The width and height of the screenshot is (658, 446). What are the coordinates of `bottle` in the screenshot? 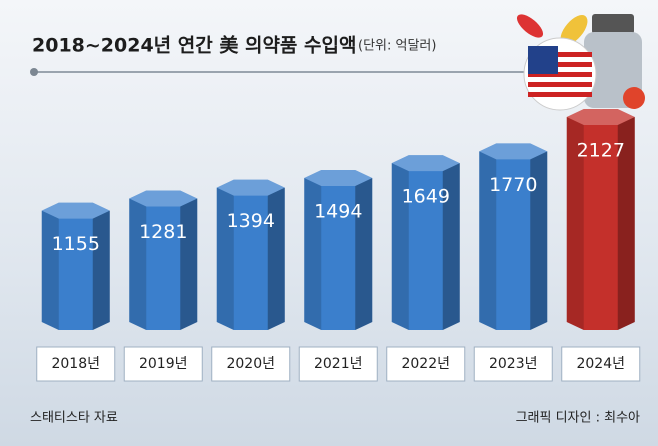 It's located at (613, 70).